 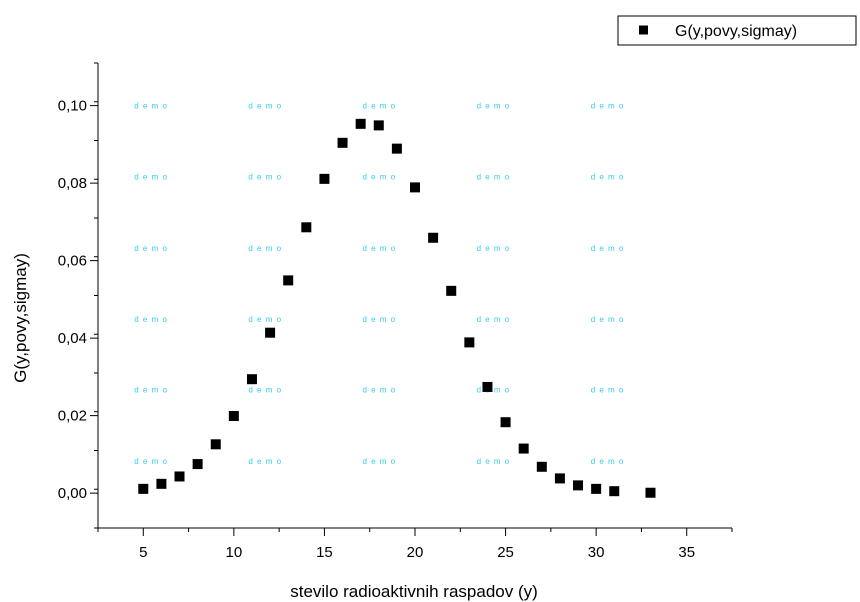 I want to click on x-tick-label: 20, so click(x=415, y=552).